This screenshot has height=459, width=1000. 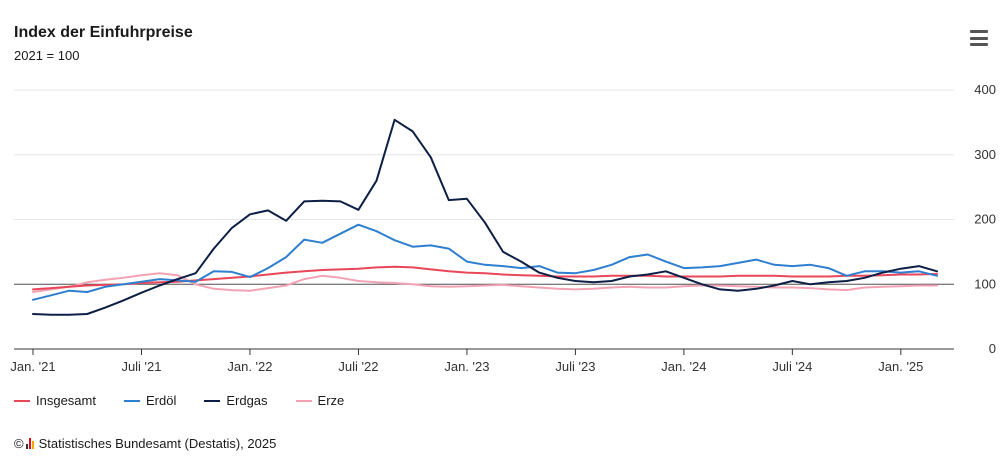 What do you see at coordinates (985, 283) in the screenshot?
I see `y-tick-label: 100` at bounding box center [985, 283].